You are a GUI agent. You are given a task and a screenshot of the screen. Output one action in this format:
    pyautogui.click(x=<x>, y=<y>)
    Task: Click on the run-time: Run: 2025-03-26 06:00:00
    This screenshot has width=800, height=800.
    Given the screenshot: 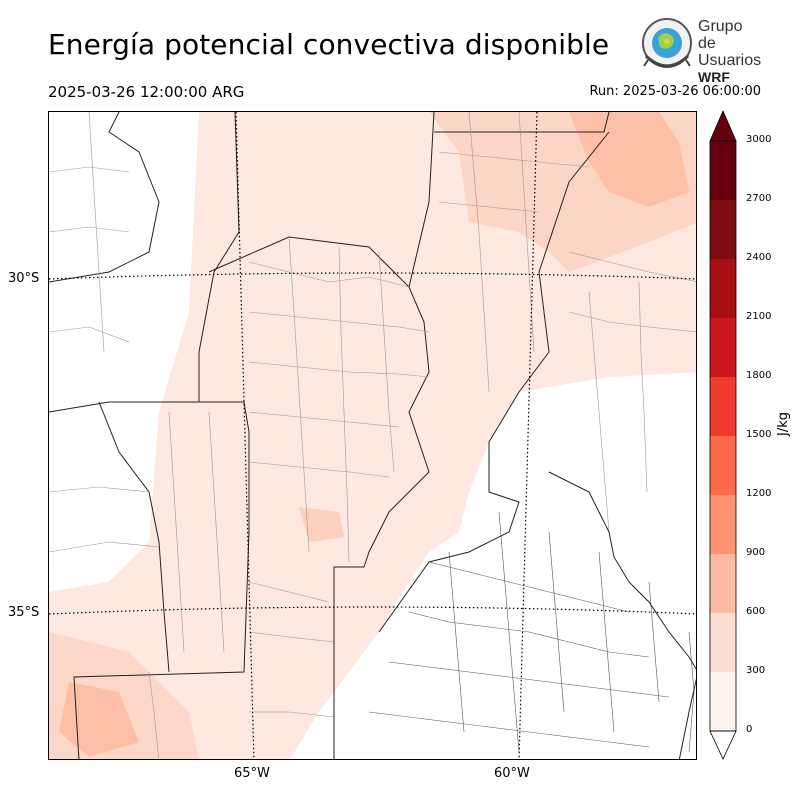 What is the action you would take?
    pyautogui.click(x=675, y=91)
    